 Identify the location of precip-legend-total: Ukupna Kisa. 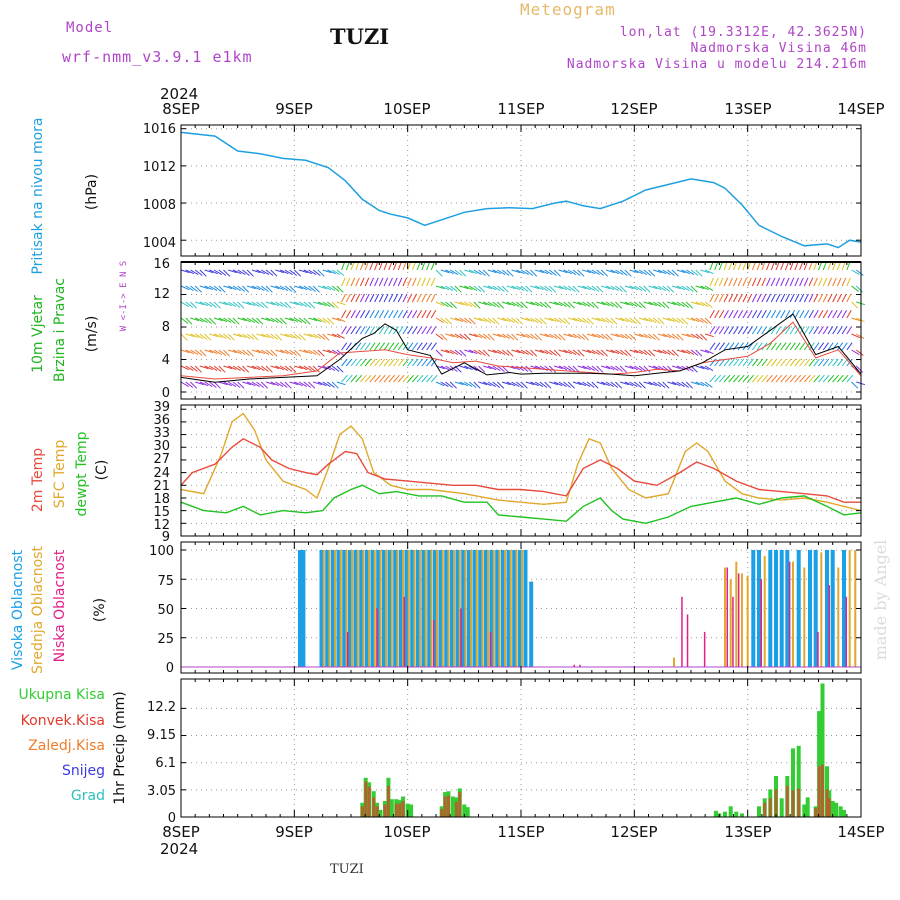
(61, 695).